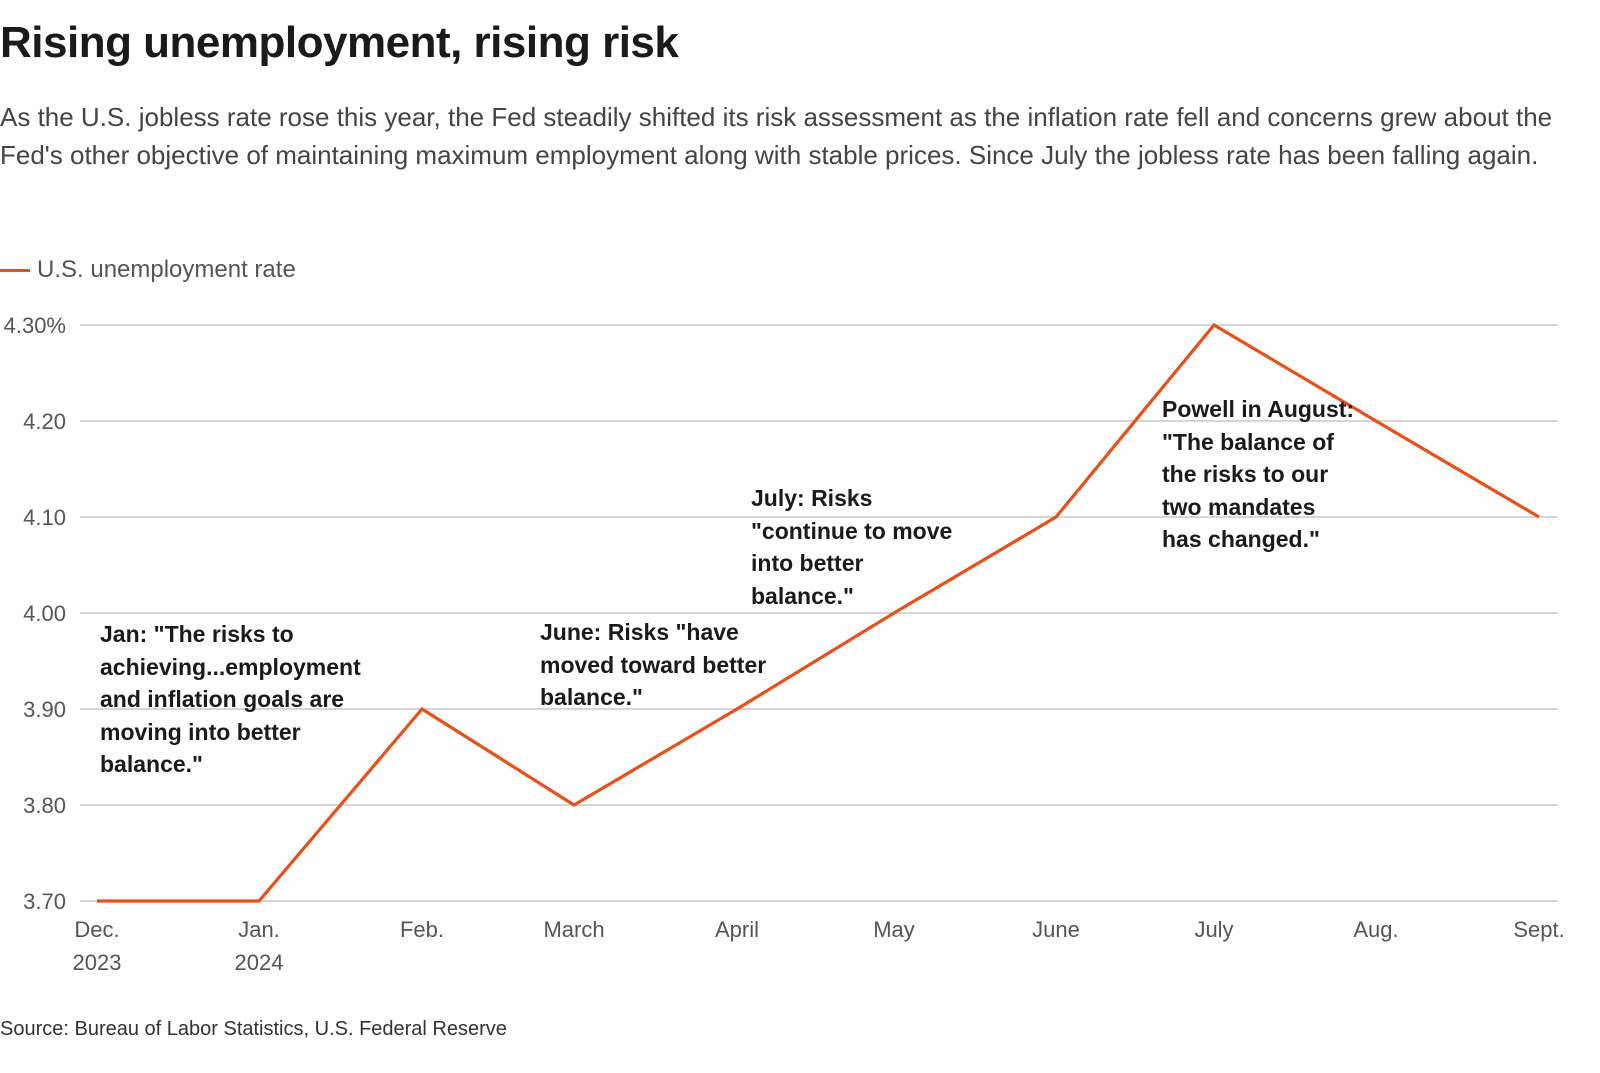 The image size is (1600, 1073). What do you see at coordinates (1538, 929) in the screenshot?
I see `x-tick-label: Sept.` at bounding box center [1538, 929].